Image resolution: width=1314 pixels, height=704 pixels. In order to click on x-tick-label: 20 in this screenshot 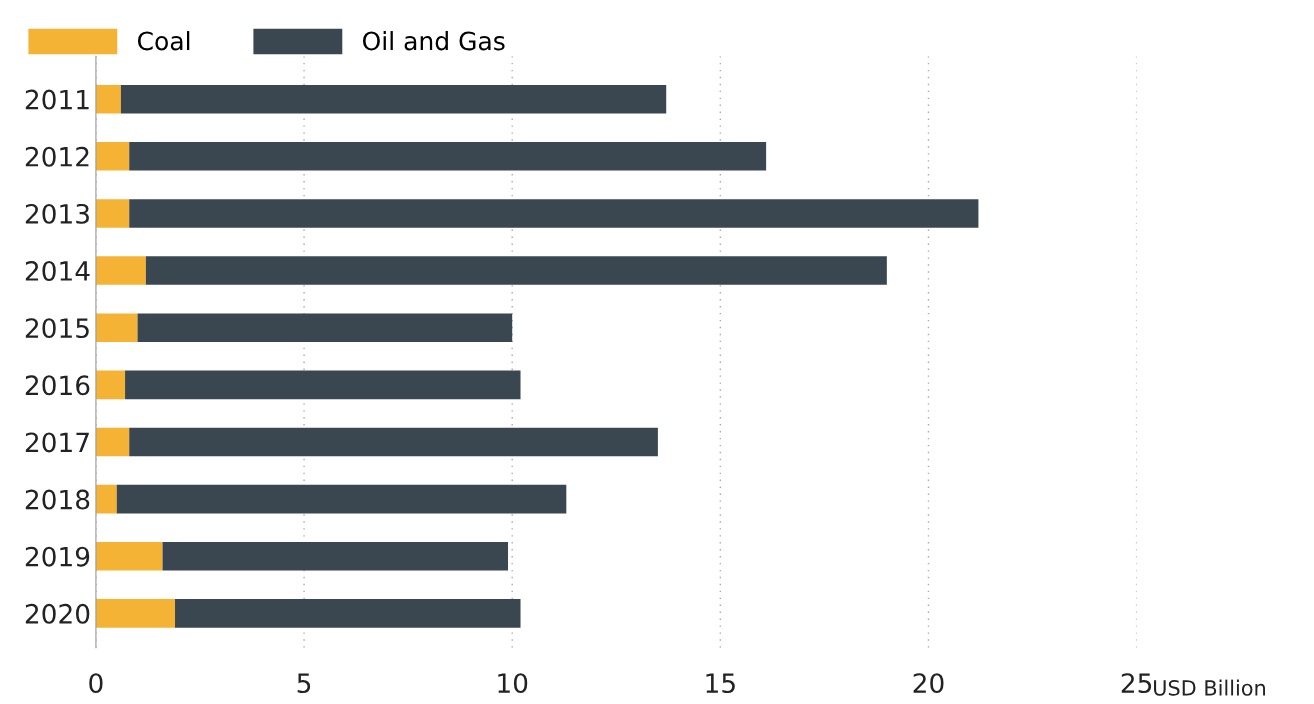, I will do `click(928, 683)`.